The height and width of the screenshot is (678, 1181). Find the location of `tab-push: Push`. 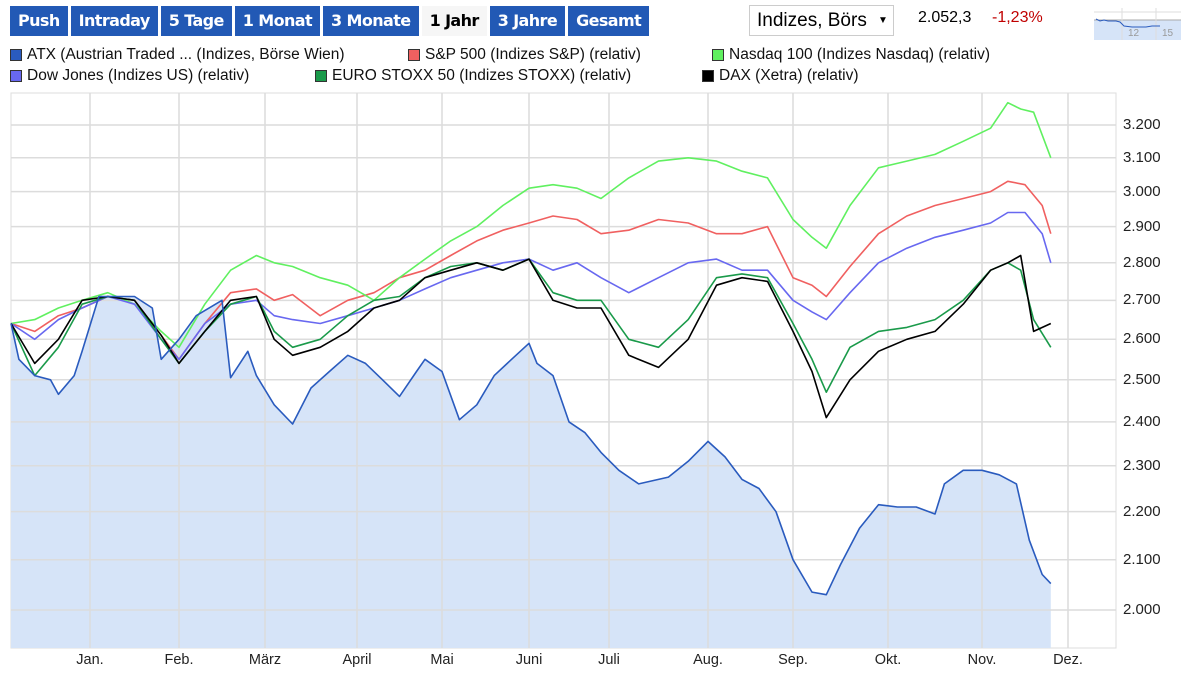

tab-push: Push is located at coordinates (39, 21).